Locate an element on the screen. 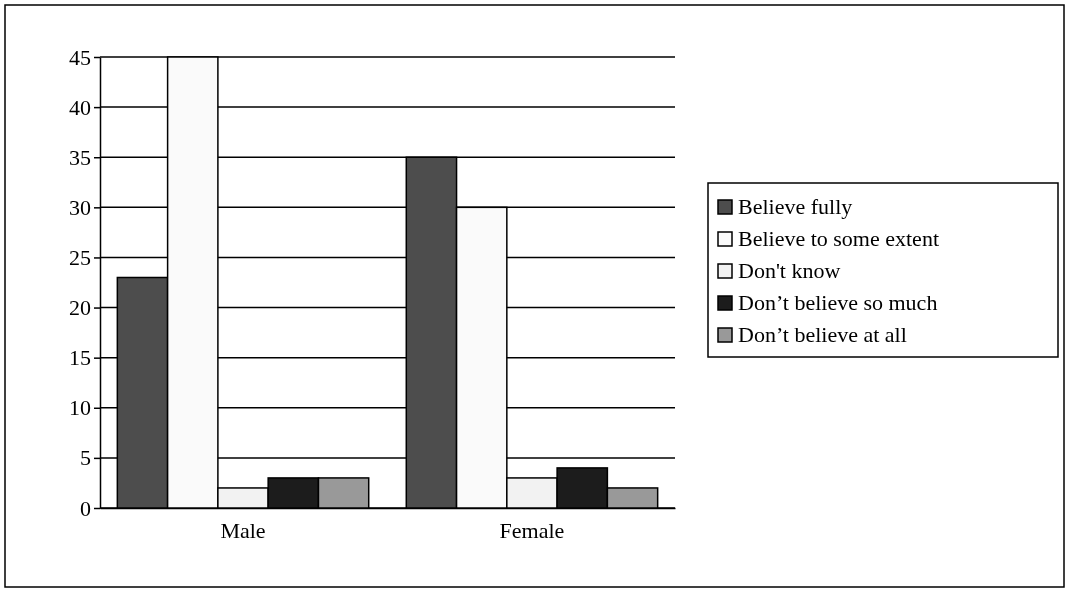  y-tick-label: 25 is located at coordinates (80, 257).